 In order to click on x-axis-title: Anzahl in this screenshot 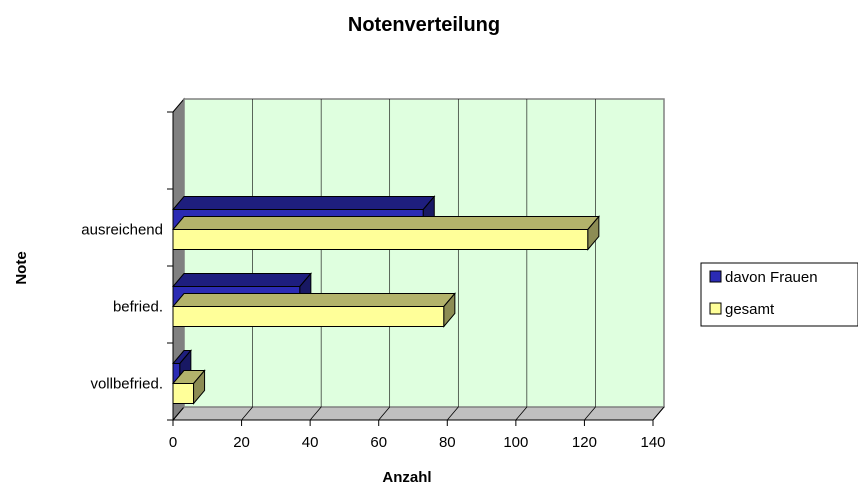, I will do `click(406, 477)`.